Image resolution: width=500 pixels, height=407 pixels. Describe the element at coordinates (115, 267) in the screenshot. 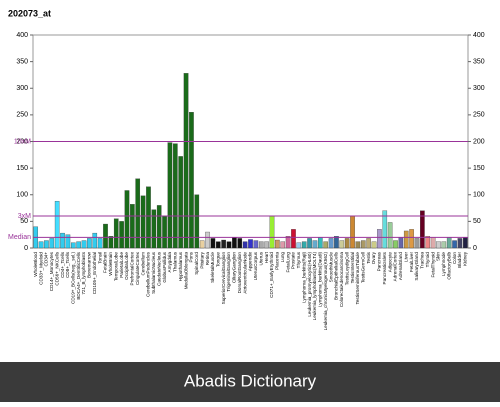

I see `x-tick-label: TemporalLobe` at that location.